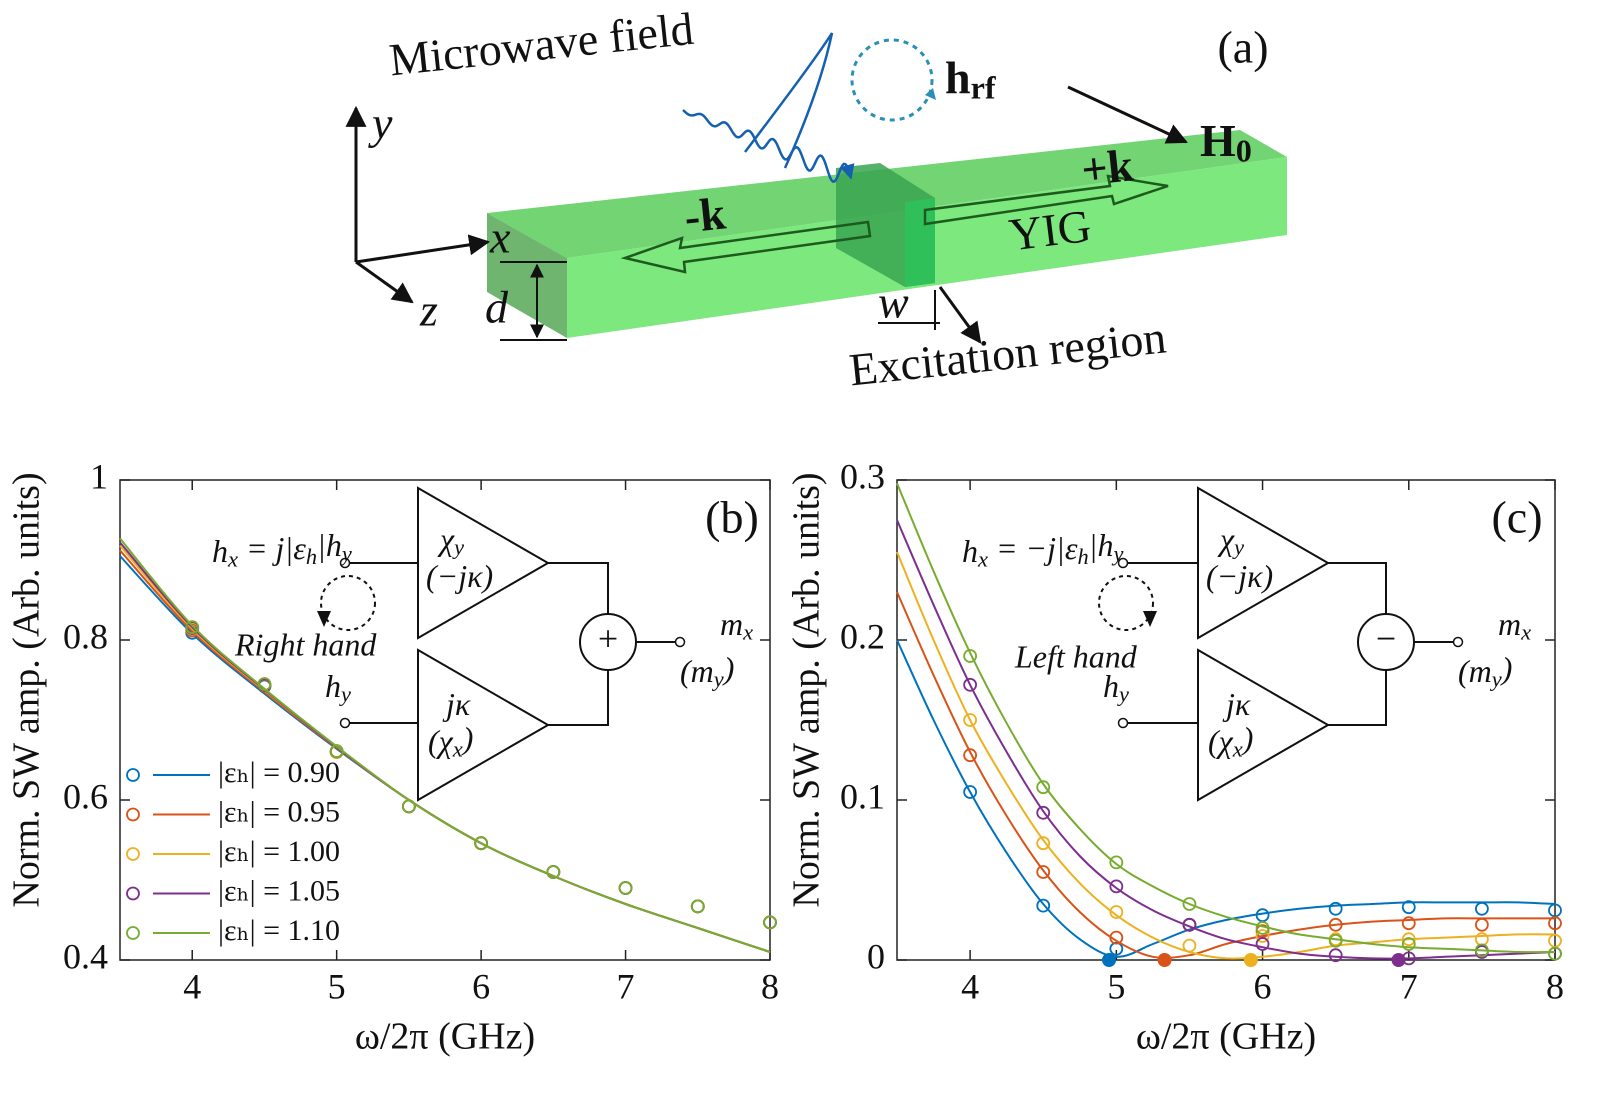  I want to click on bar-end, so click(527, 275).